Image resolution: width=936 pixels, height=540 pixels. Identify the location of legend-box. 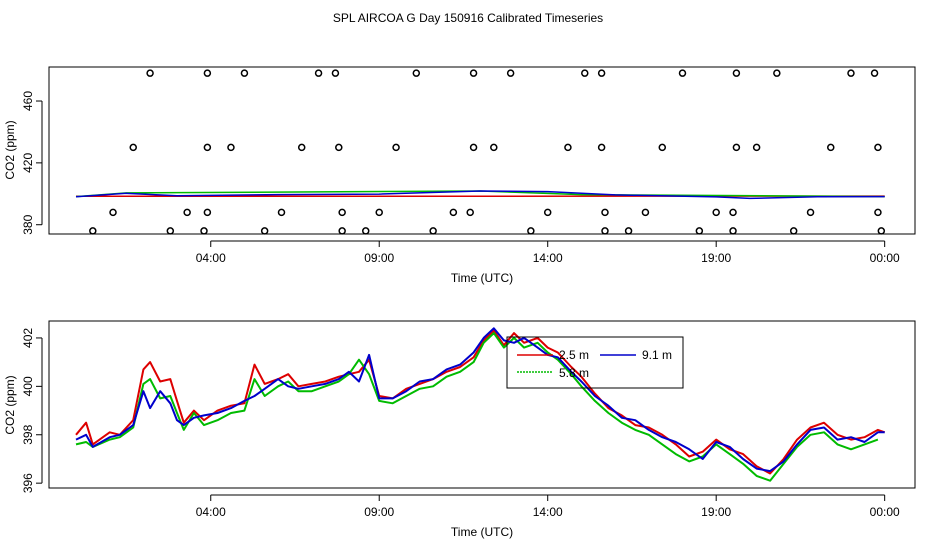
(595, 362).